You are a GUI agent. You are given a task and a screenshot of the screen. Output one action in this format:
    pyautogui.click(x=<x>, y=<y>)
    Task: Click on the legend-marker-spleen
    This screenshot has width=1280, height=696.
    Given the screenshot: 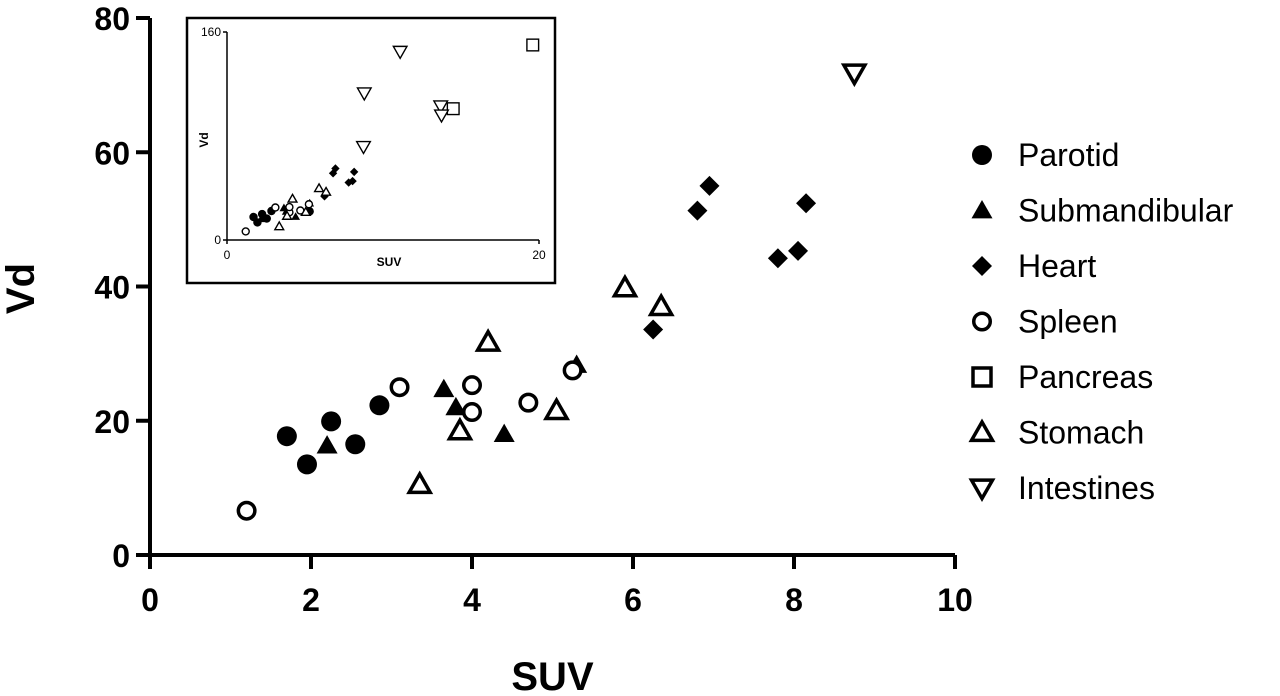 What is the action you would take?
    pyautogui.click(x=982, y=321)
    